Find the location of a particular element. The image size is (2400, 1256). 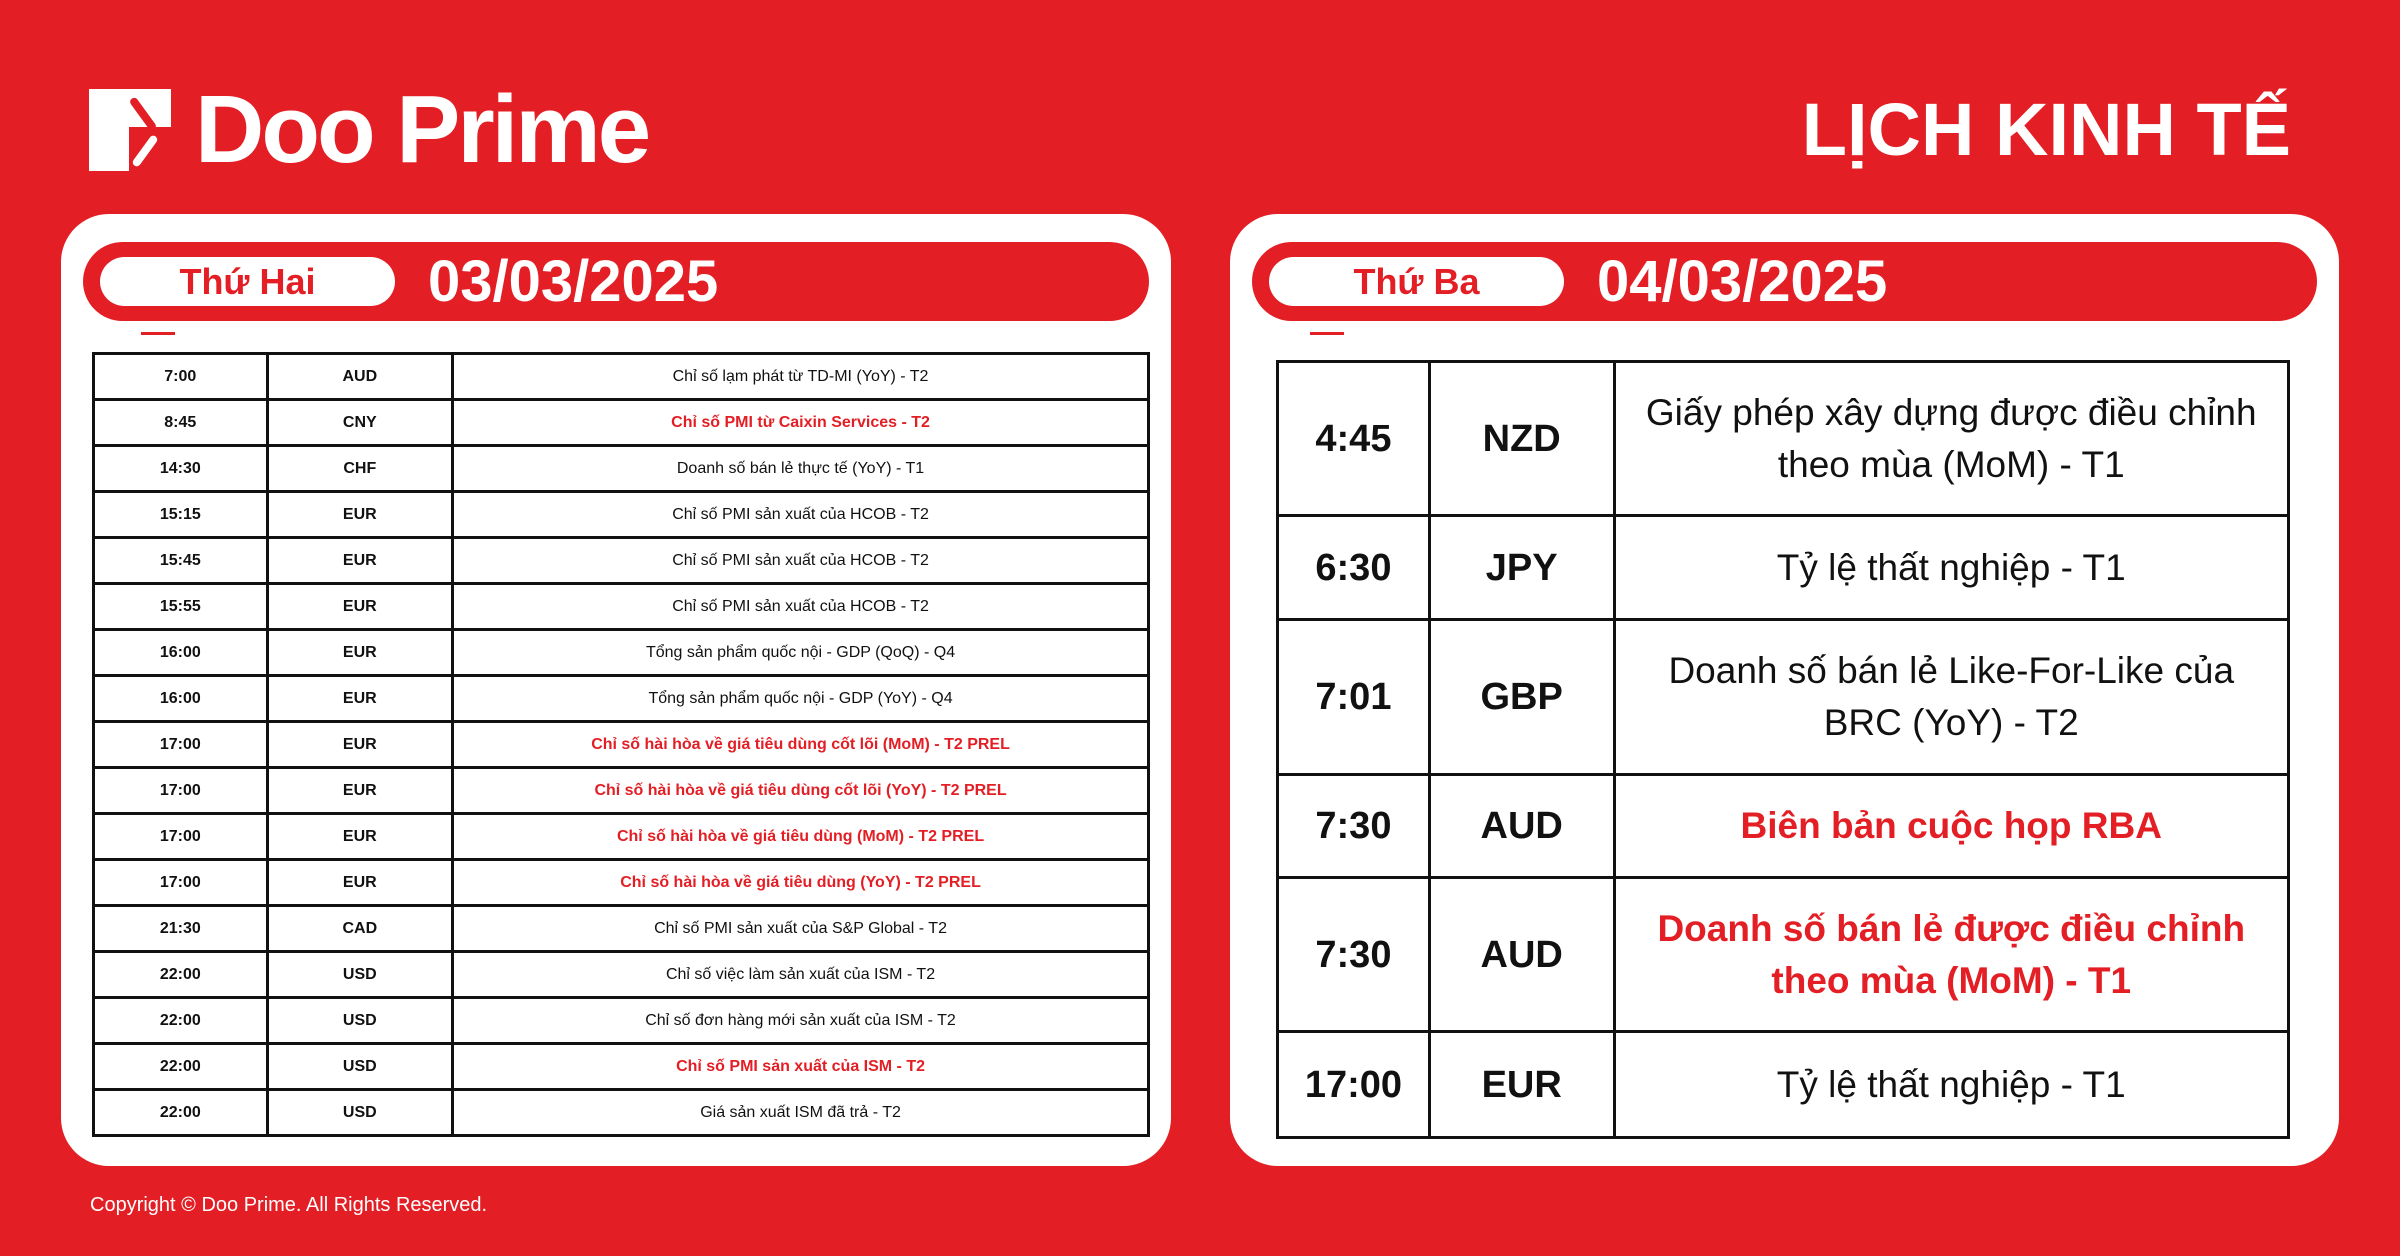

event-time: 7:01 is located at coordinates (1353, 697).